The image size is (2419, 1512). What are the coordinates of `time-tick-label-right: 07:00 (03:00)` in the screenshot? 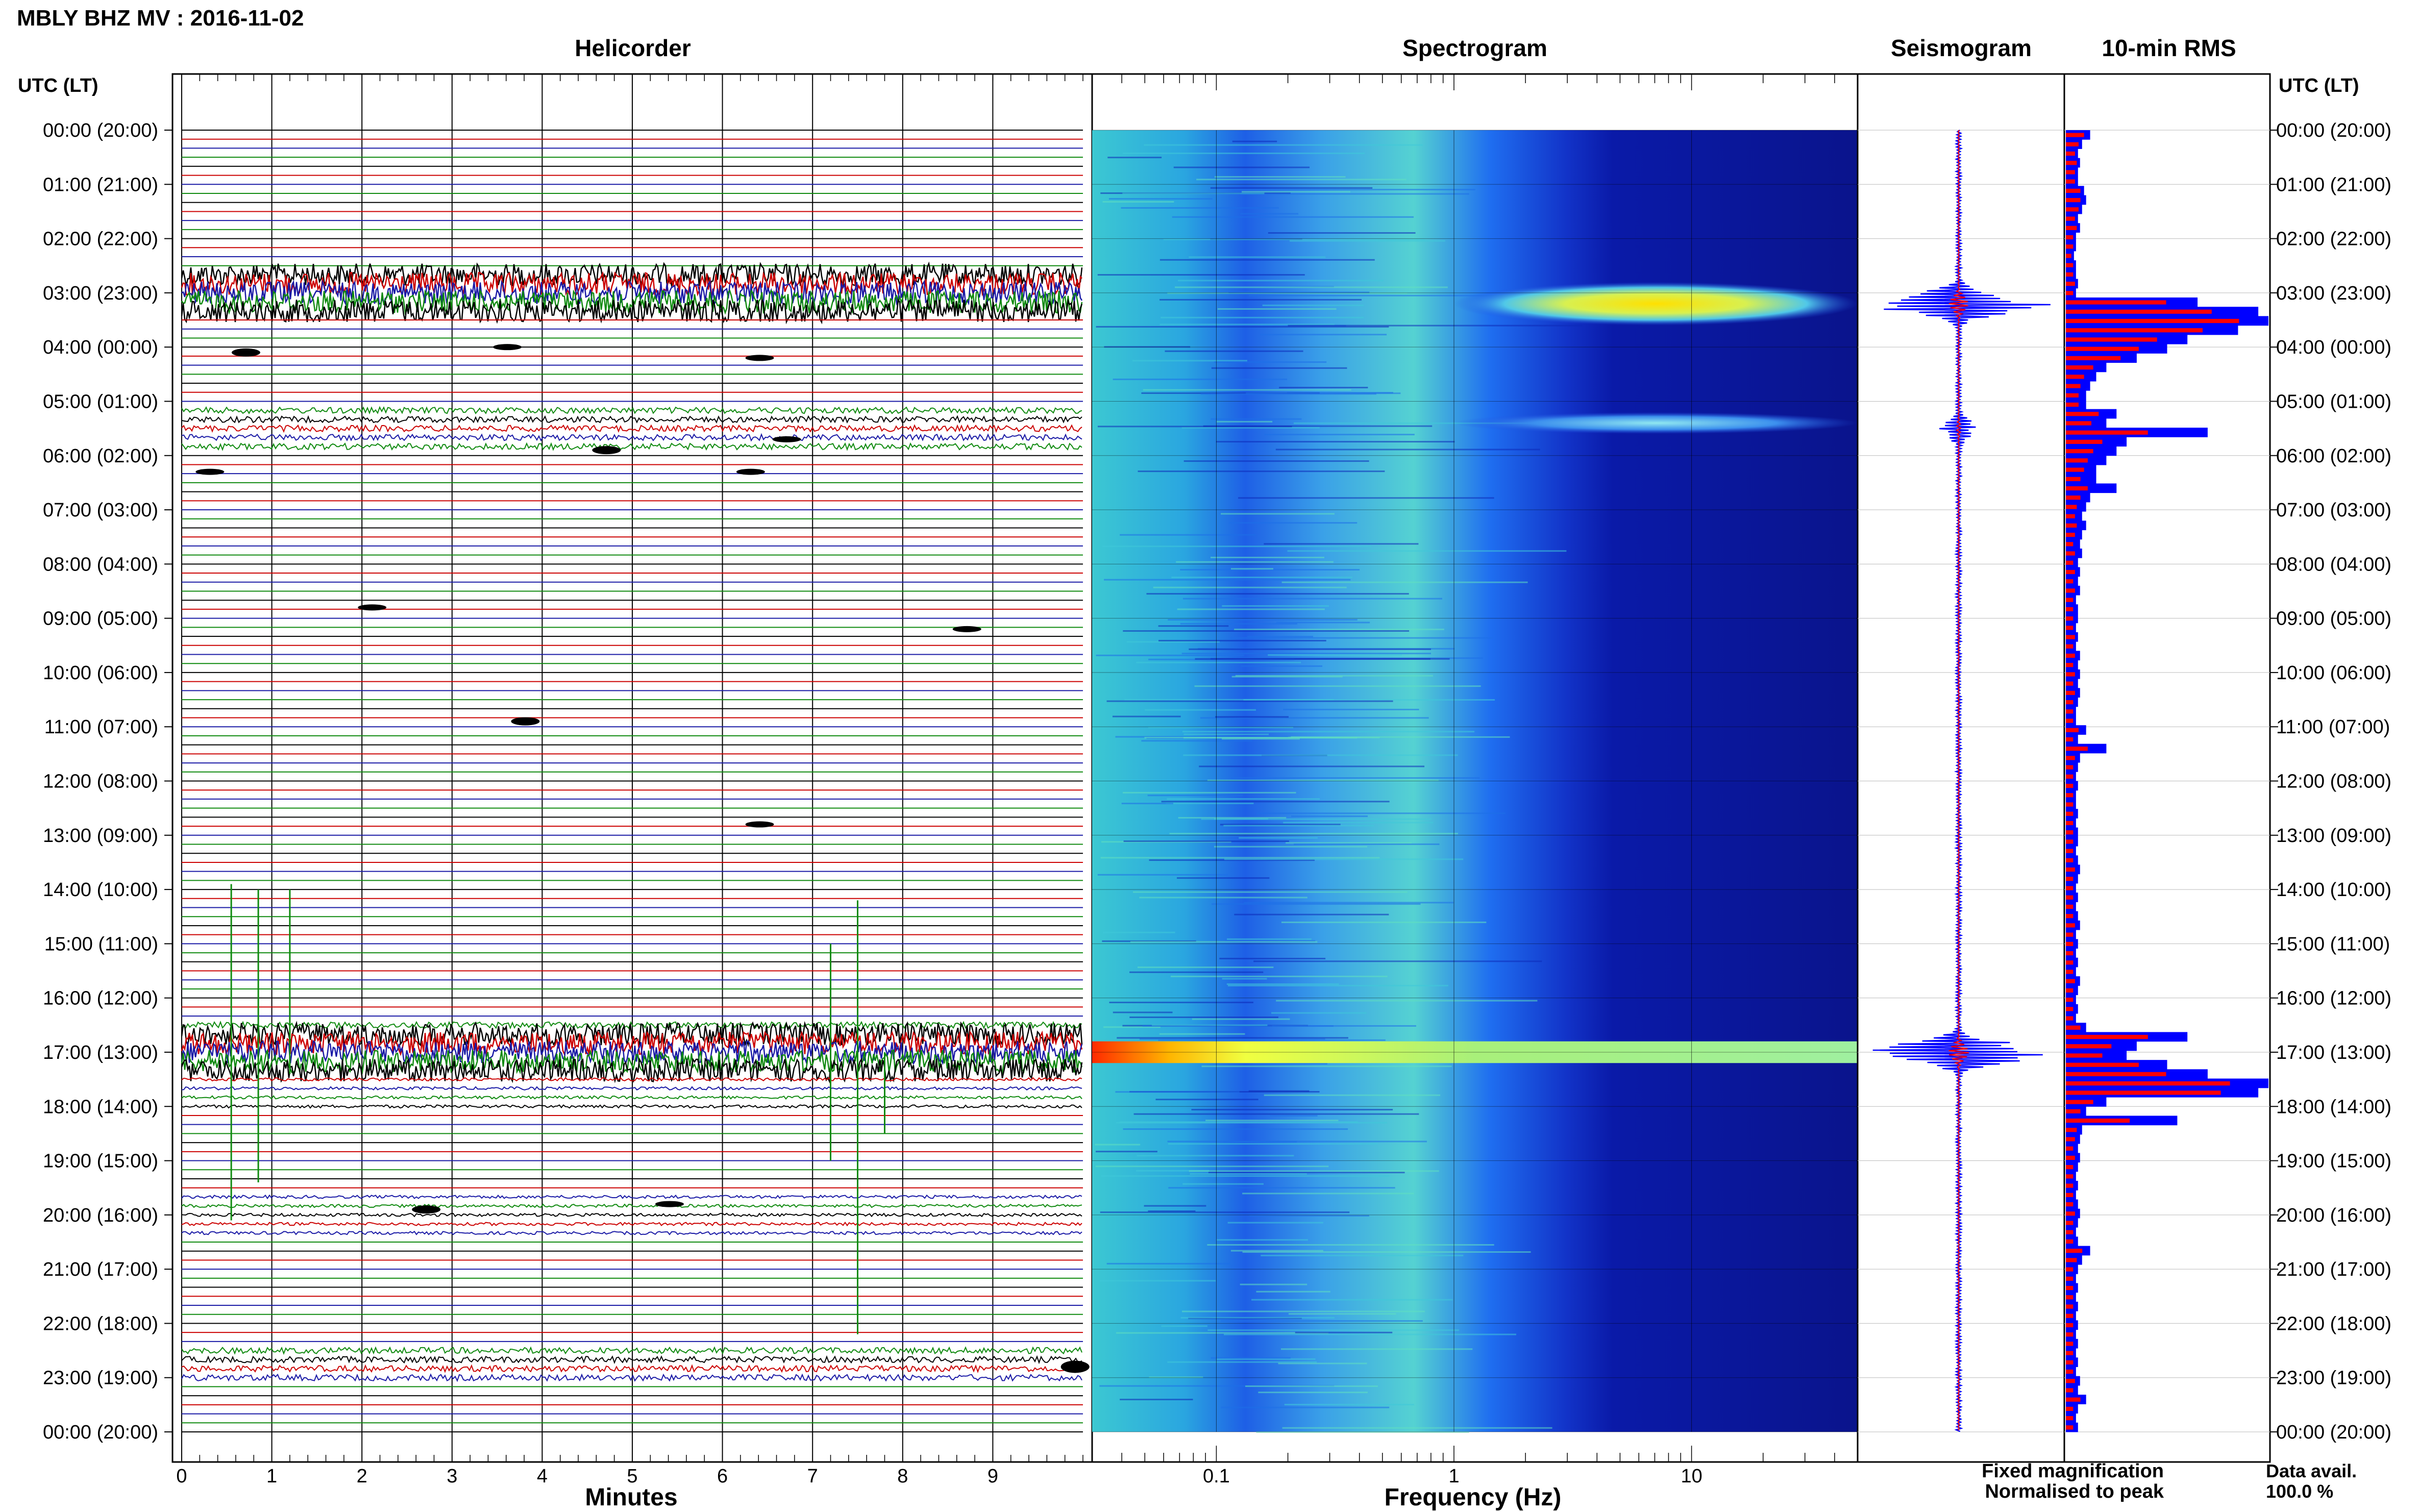 It's located at (2333, 510).